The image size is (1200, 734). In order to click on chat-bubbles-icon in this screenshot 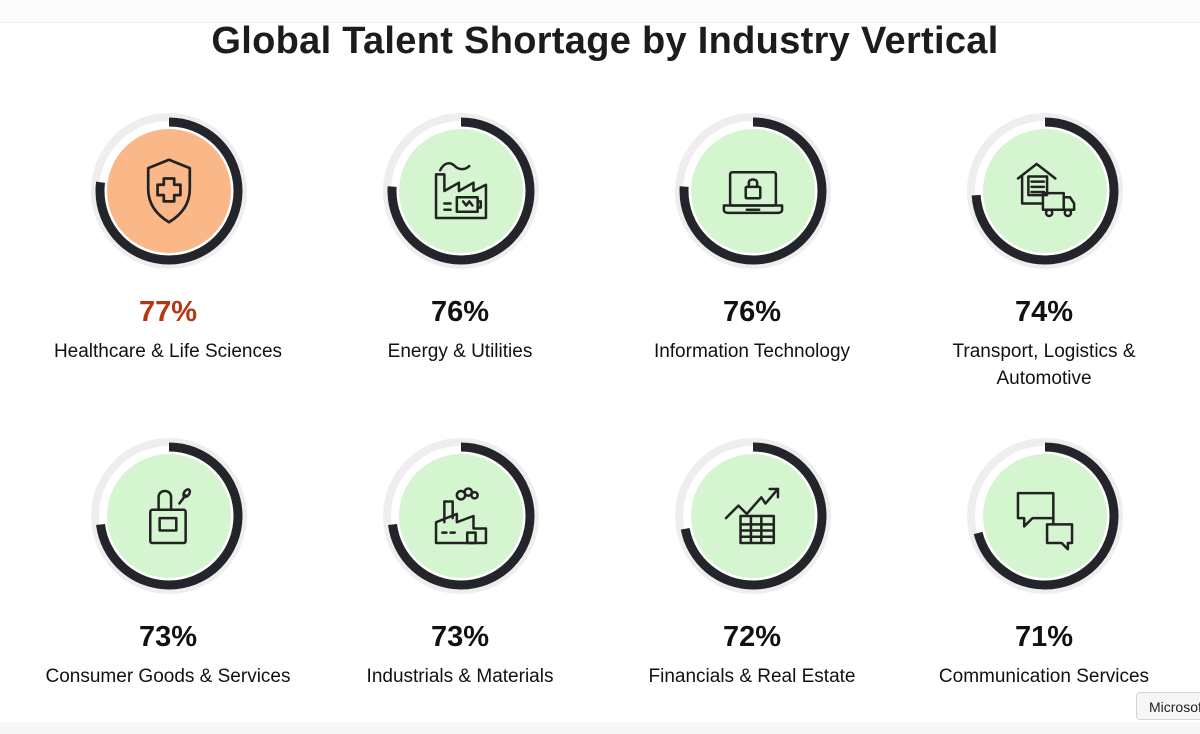, I will do `click(1045, 516)`.